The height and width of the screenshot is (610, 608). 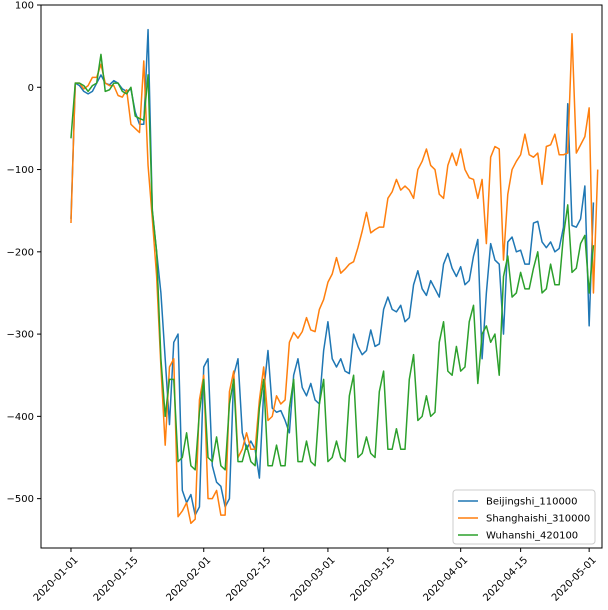 What do you see at coordinates (574, 579) in the screenshot?
I see `x-tick-label-8: 2020-05-01` at bounding box center [574, 579].